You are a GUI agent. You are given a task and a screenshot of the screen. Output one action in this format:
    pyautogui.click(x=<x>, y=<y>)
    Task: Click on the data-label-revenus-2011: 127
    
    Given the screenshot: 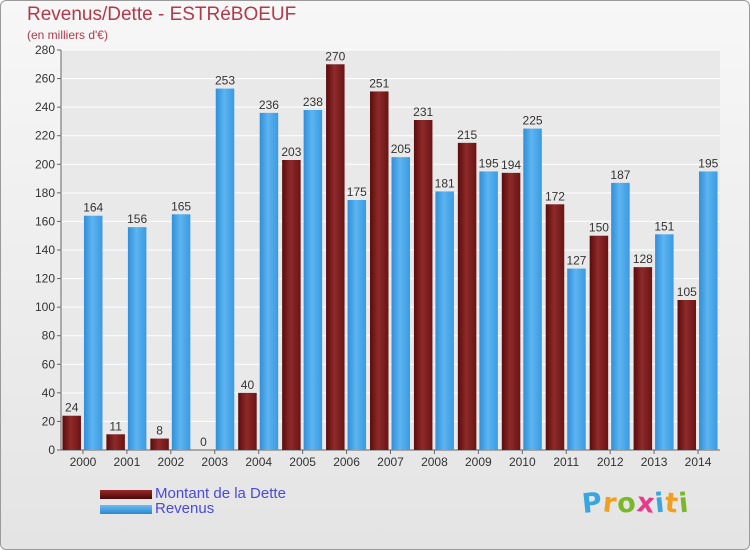 What is the action you would take?
    pyautogui.click(x=576, y=261)
    